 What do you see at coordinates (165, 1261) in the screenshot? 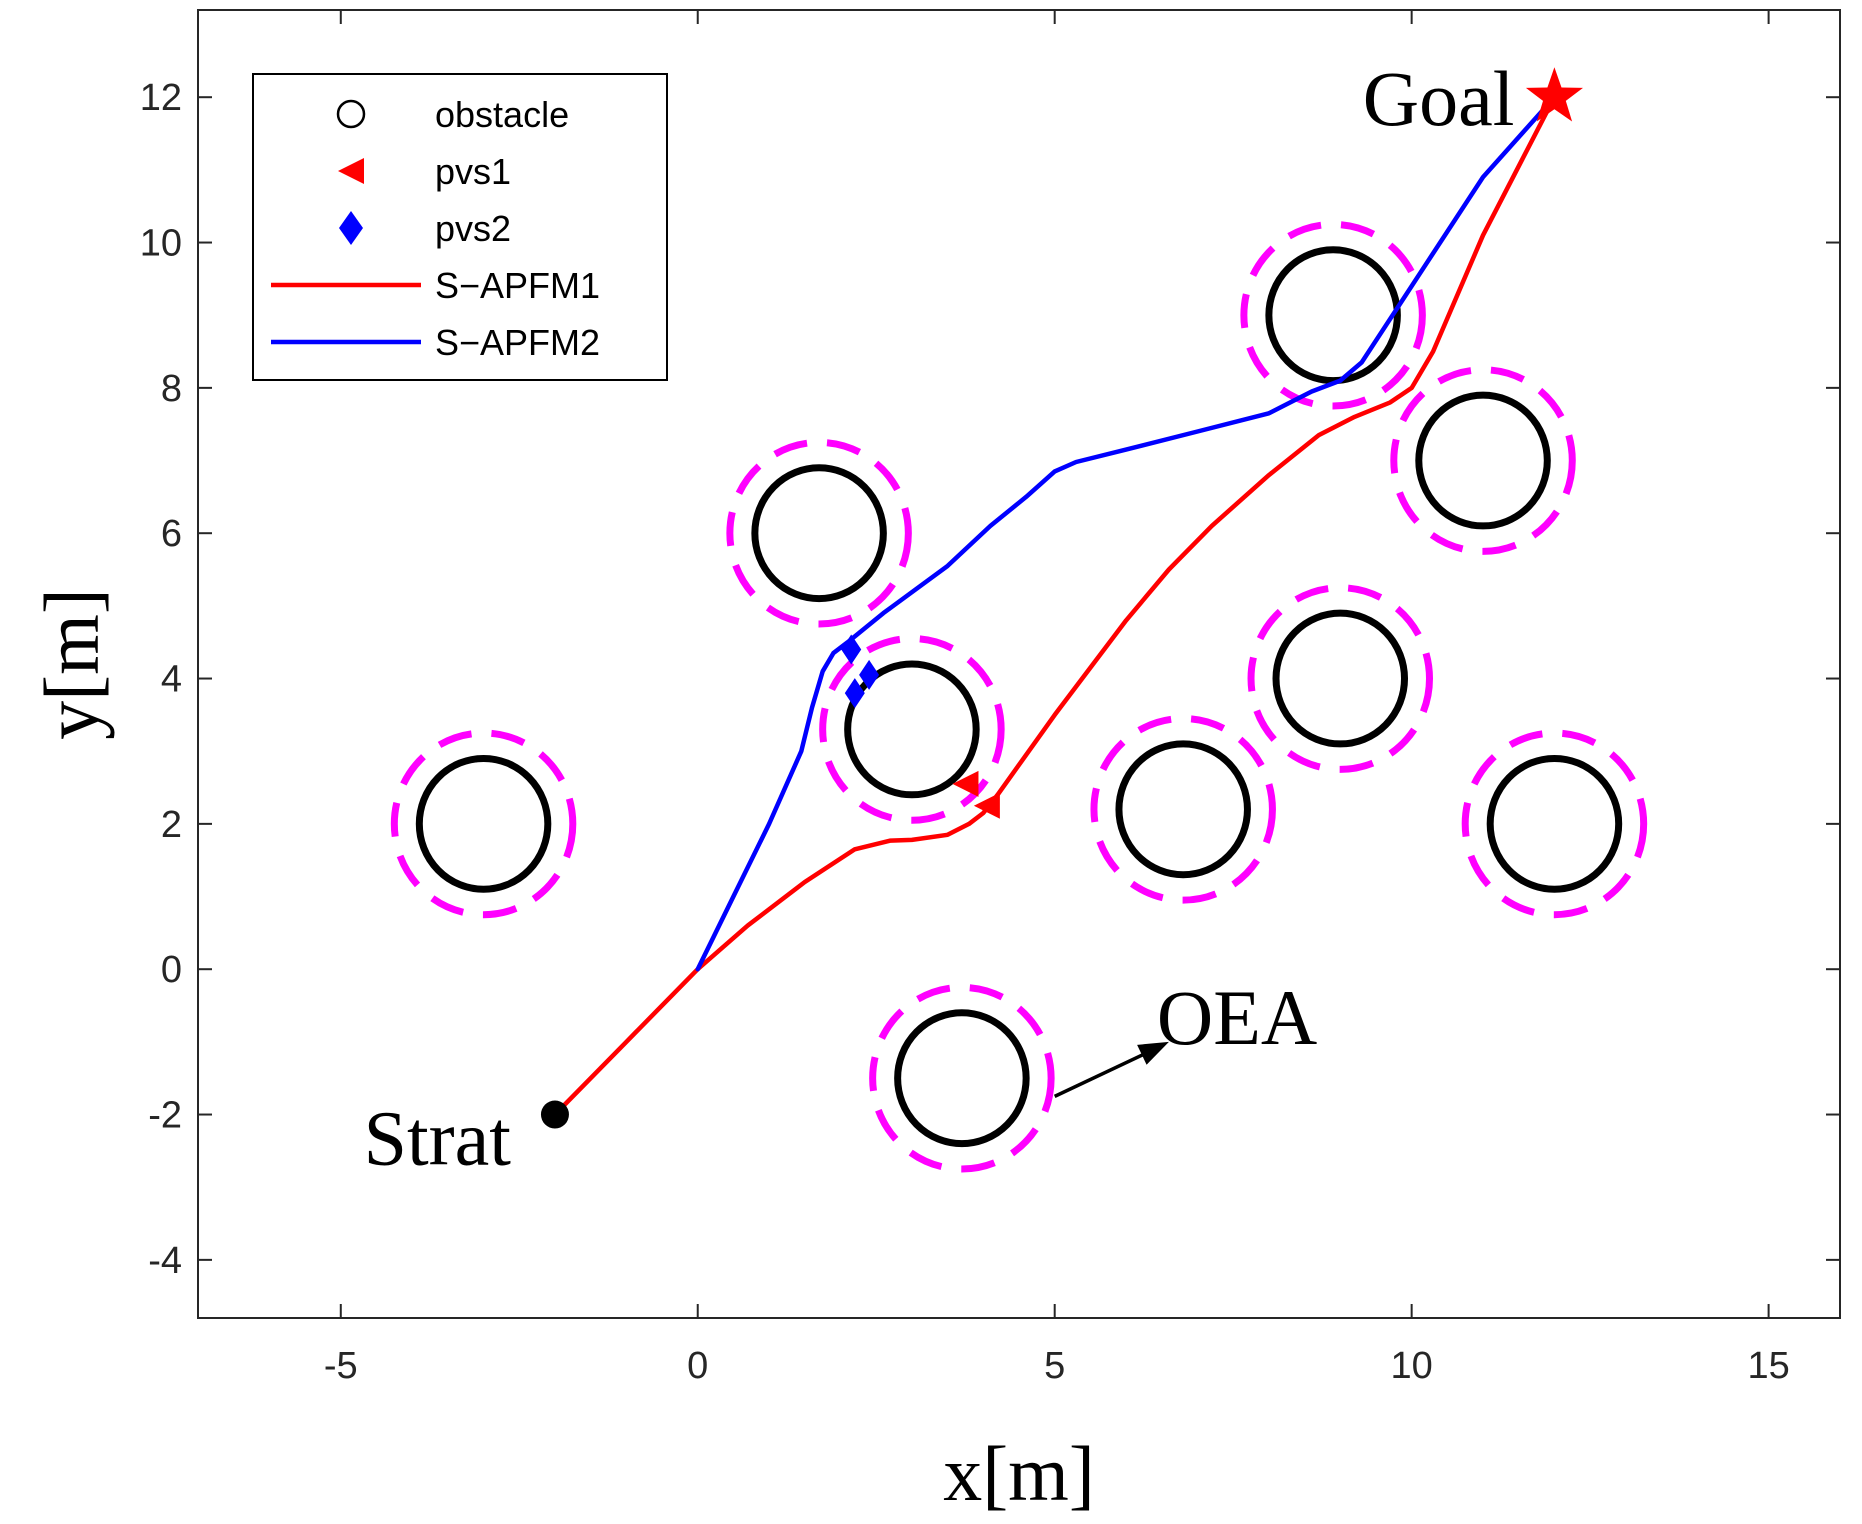
I see `y-tick-label: -4` at bounding box center [165, 1261].